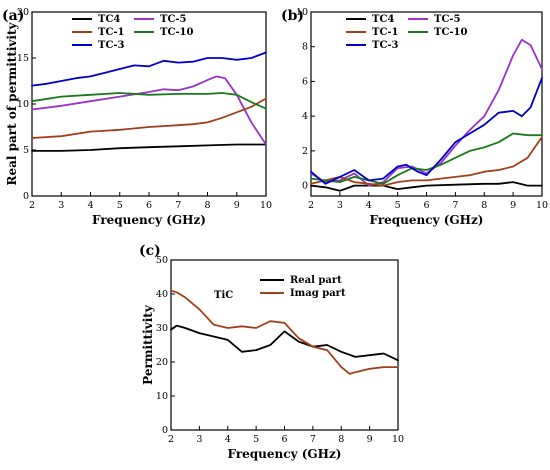 The width and height of the screenshot is (550, 470). What do you see at coordinates (13, 16) in the screenshot?
I see `panel-label: (a)` at bounding box center [13, 16].